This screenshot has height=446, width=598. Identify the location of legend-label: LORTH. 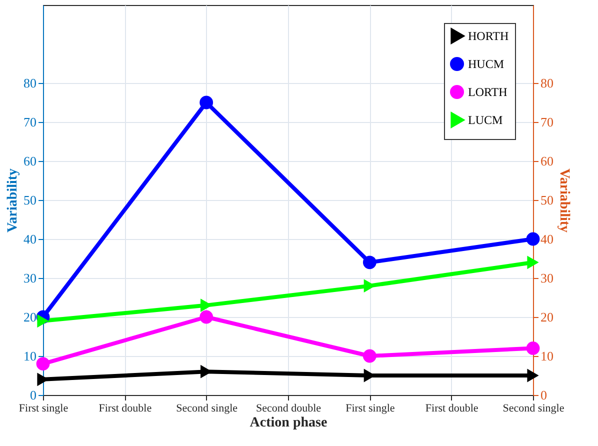
(488, 92).